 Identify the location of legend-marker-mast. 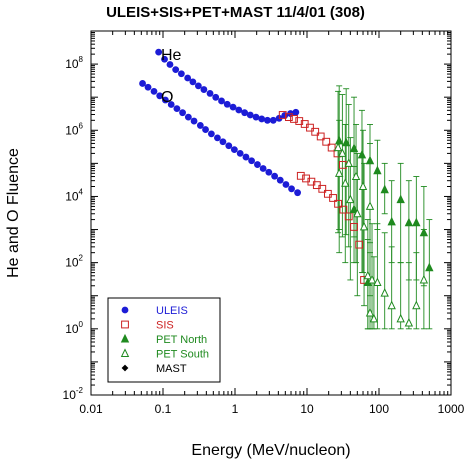
(125, 368).